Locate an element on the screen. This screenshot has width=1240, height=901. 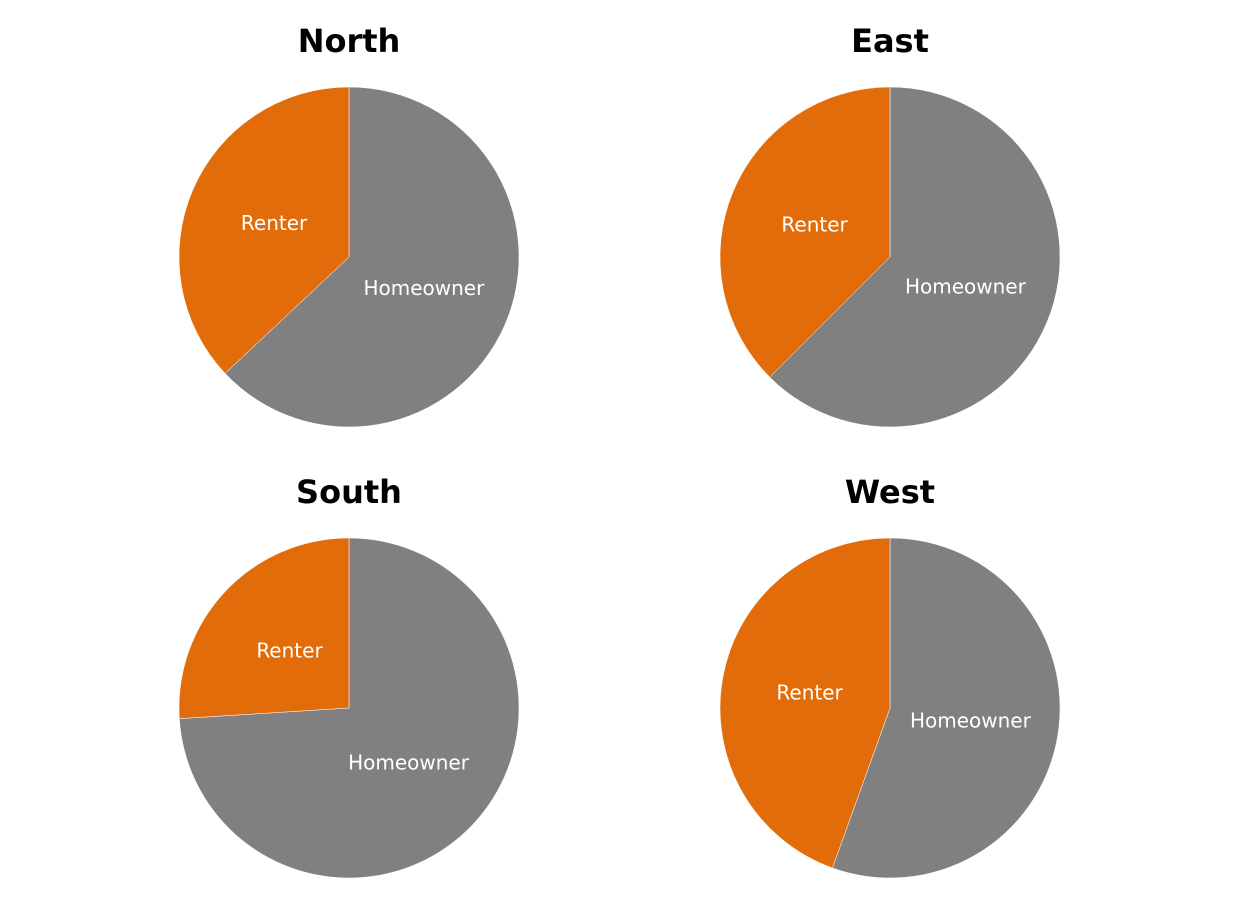
chart-title-east: East is located at coordinates (890, 41).